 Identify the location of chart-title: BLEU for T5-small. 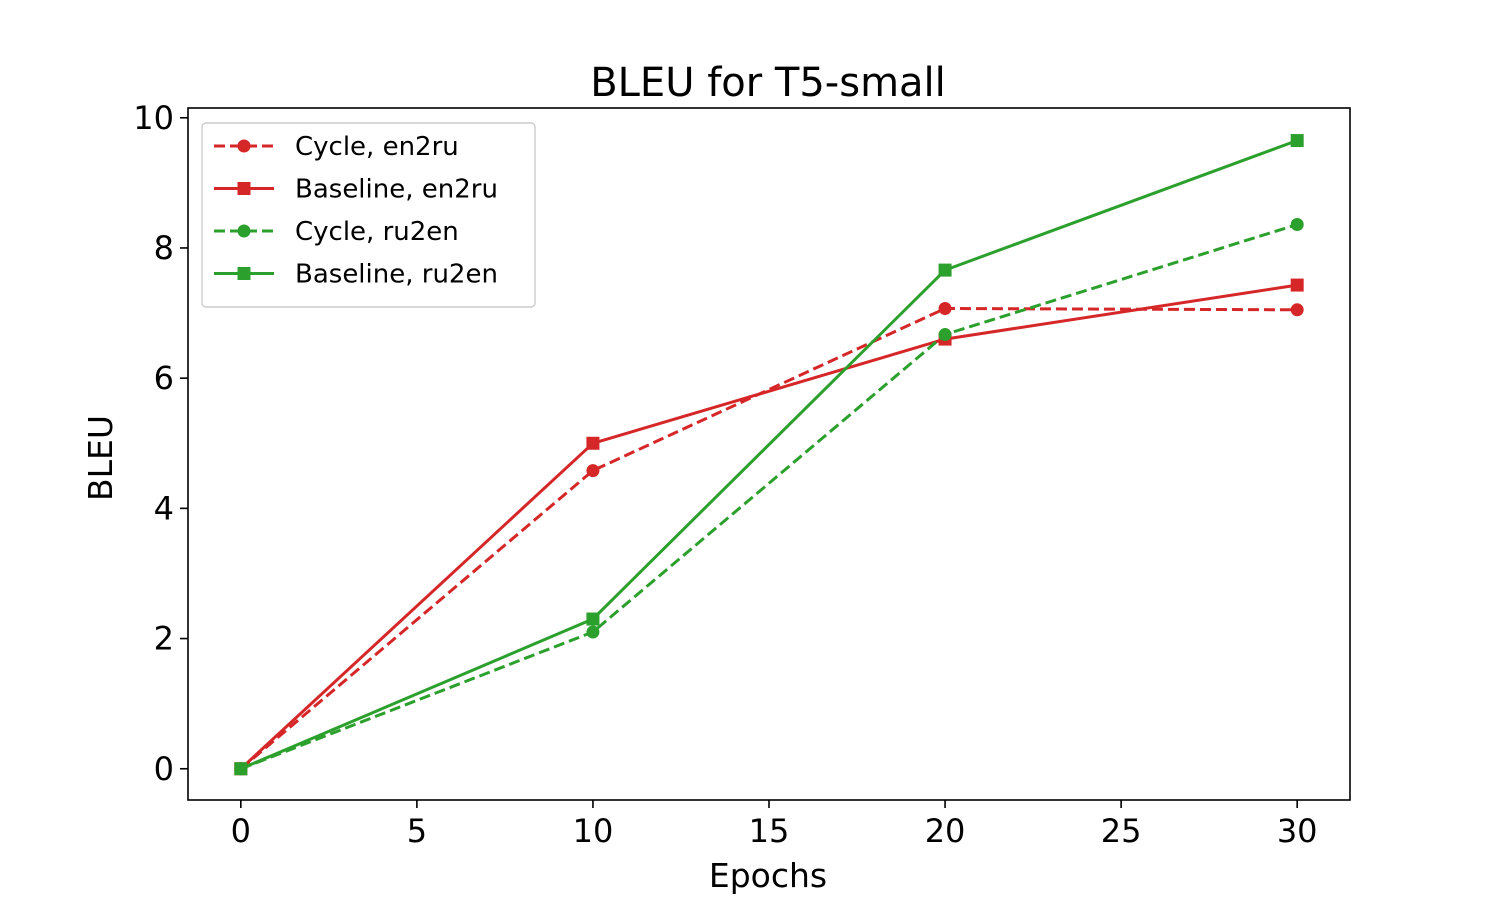
(768, 83).